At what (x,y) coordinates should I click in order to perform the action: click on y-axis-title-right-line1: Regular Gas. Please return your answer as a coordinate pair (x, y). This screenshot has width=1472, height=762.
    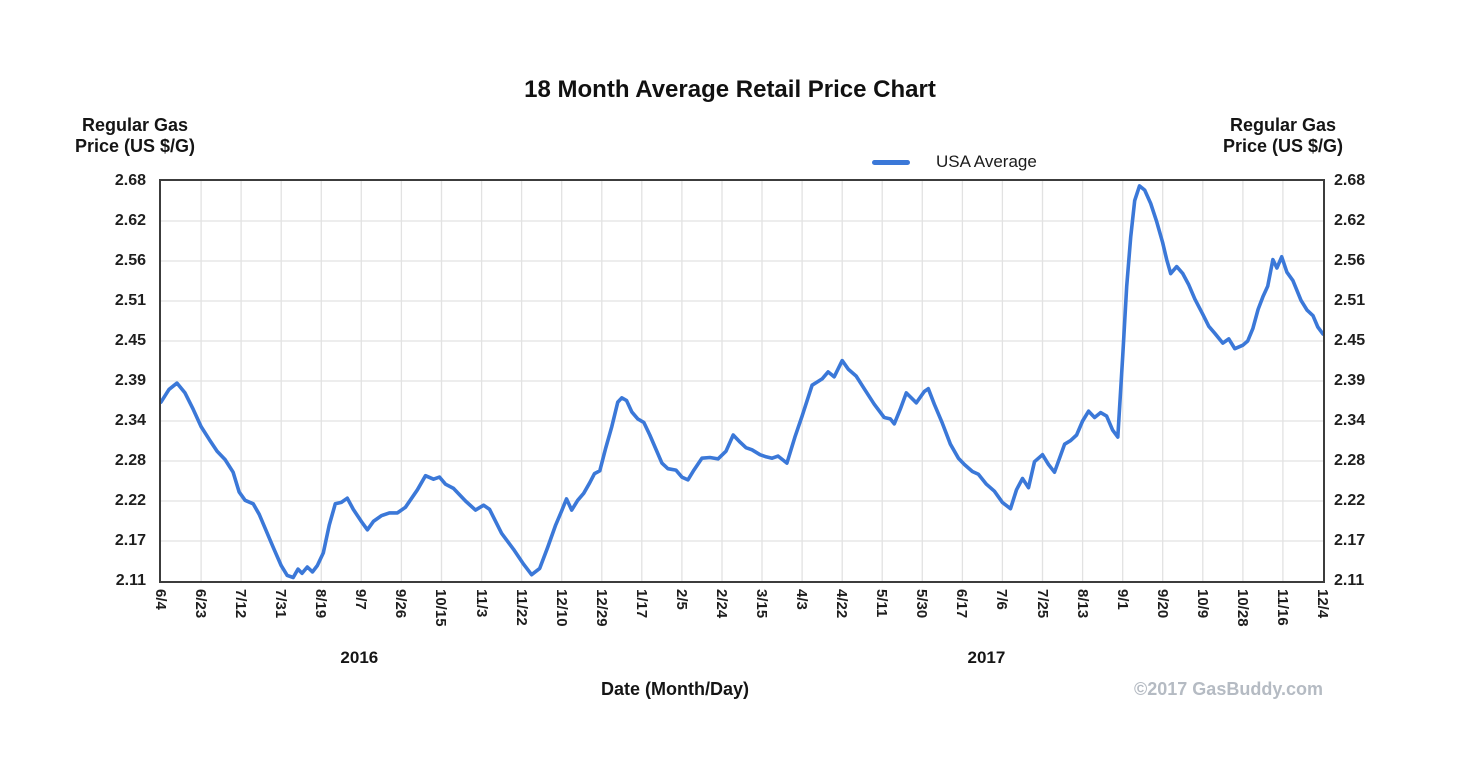
    Looking at the image, I should click on (1283, 125).